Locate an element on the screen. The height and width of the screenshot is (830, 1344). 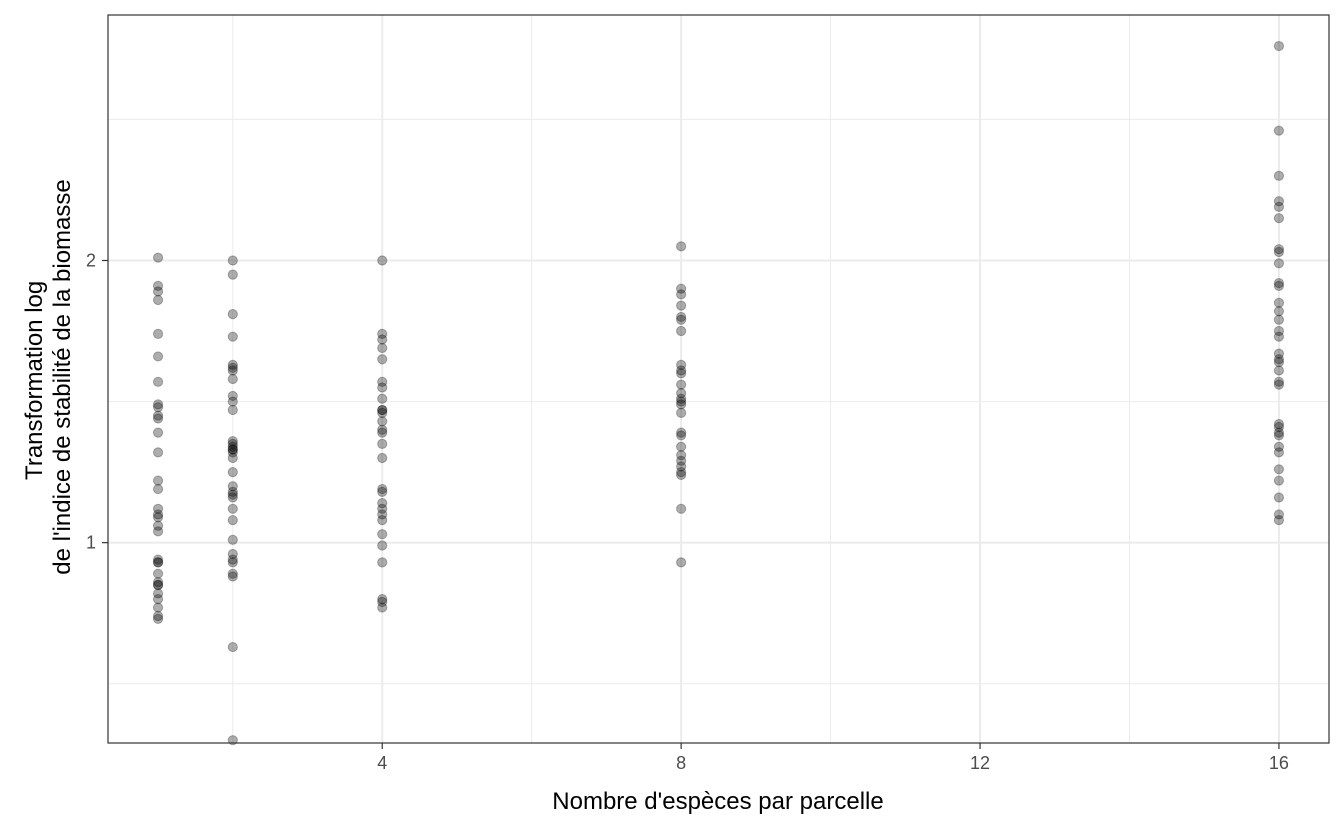
y-tick-label: 2 is located at coordinates (91, 260).